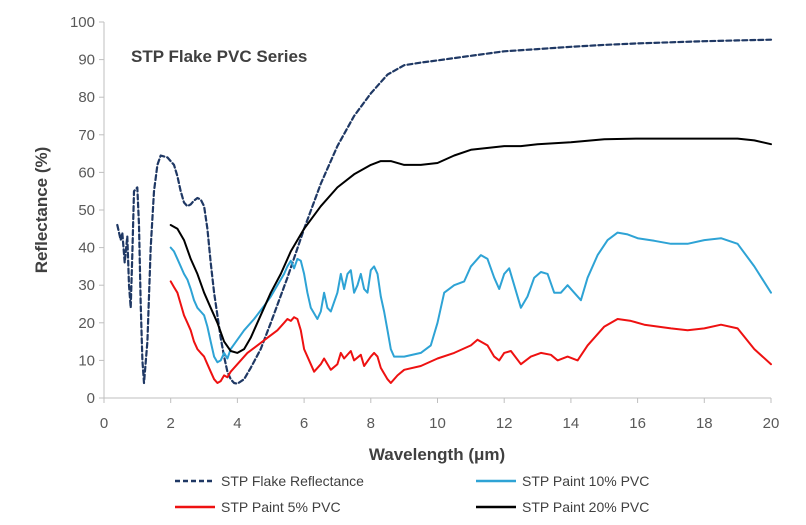  What do you see at coordinates (371, 423) in the screenshot?
I see `x-tick-label: 8` at bounding box center [371, 423].